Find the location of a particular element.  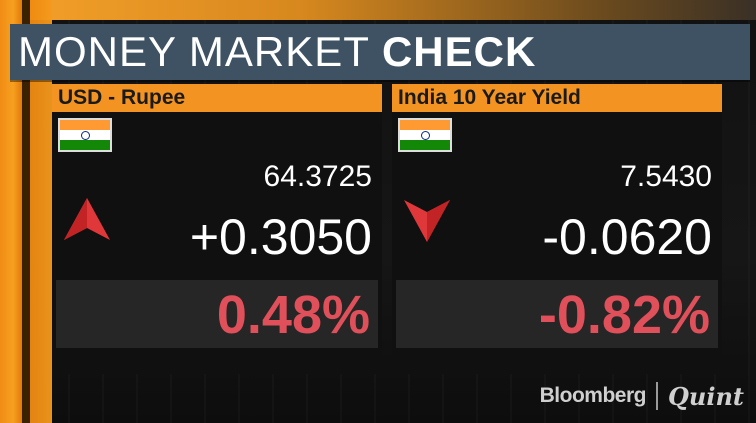

change-value: -0.0620 is located at coordinates (627, 237).